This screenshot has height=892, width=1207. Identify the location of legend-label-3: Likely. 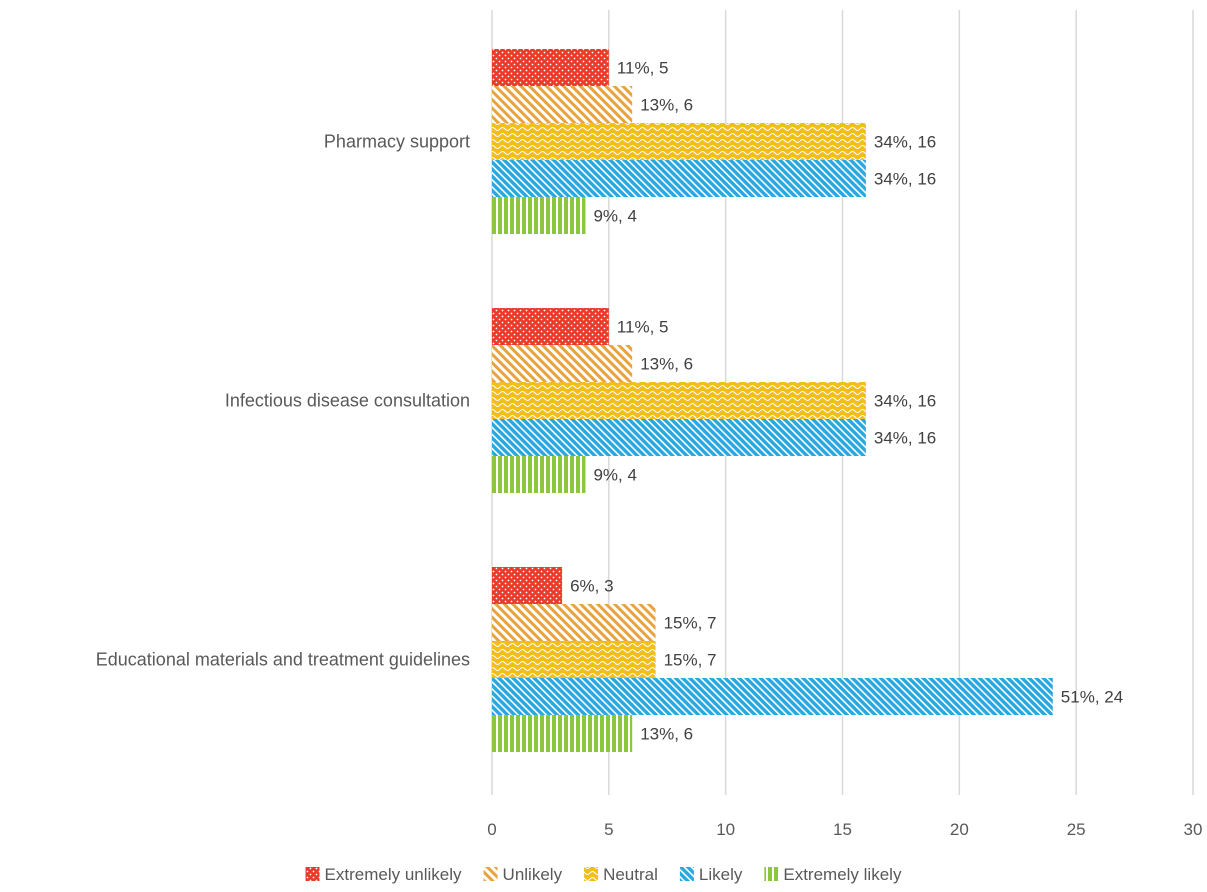
(721, 874).